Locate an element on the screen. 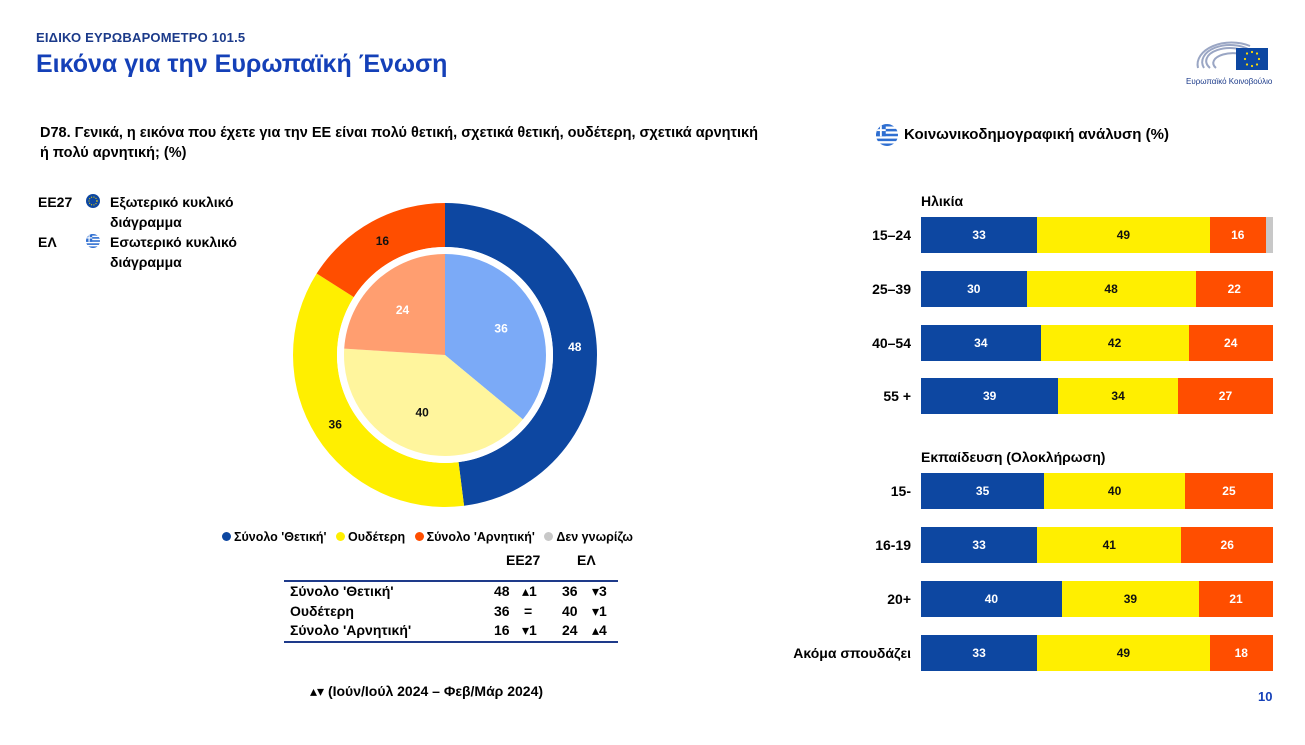 This screenshot has width=1305, height=745. stacked-bar: 30 48 22 is located at coordinates (1097, 289).